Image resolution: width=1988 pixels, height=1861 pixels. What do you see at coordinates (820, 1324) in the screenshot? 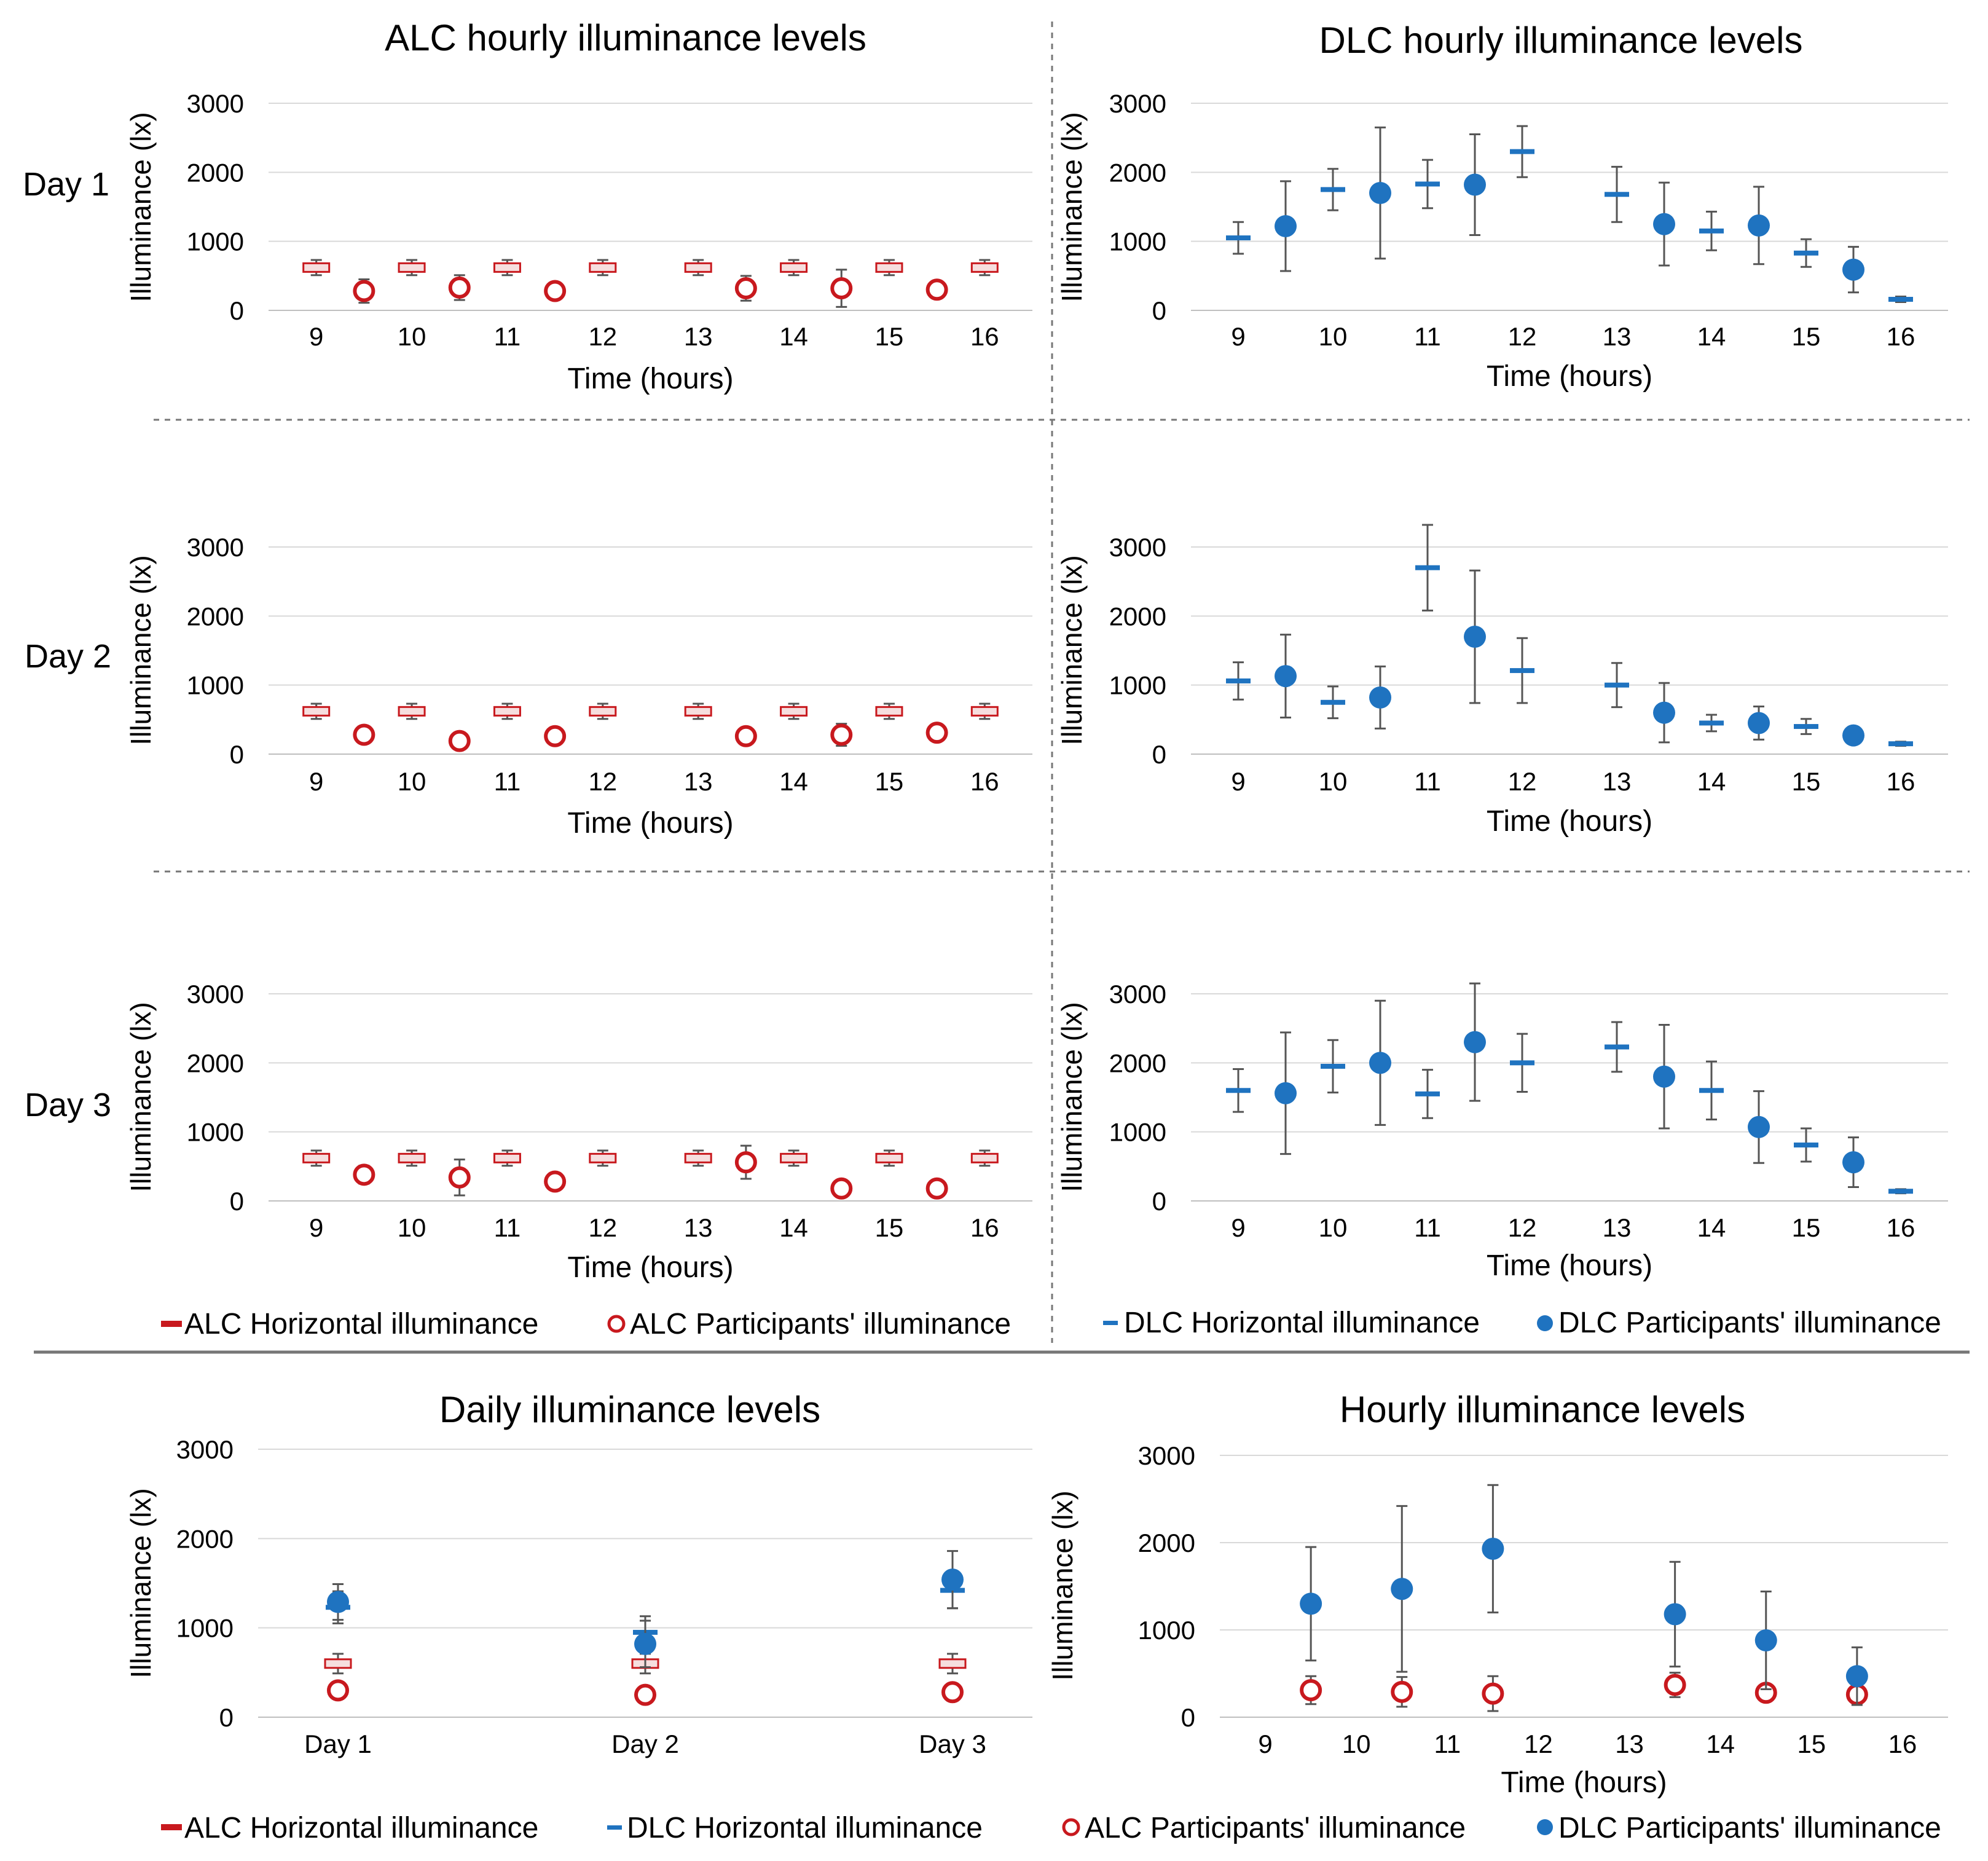
I see `legend-top-label-2: ALC Participants' illuminance` at bounding box center [820, 1324].